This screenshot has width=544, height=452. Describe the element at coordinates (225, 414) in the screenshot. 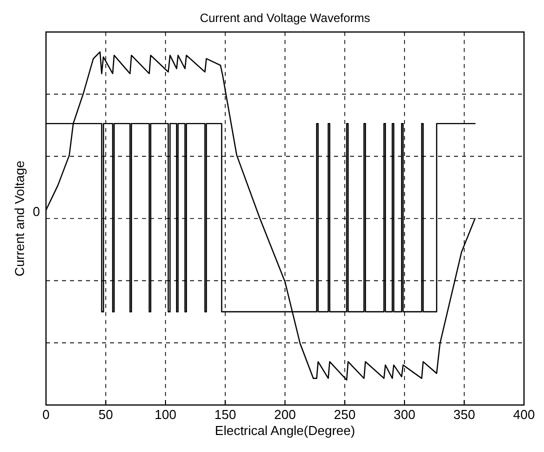

I see `x-tick-label: 150` at that location.